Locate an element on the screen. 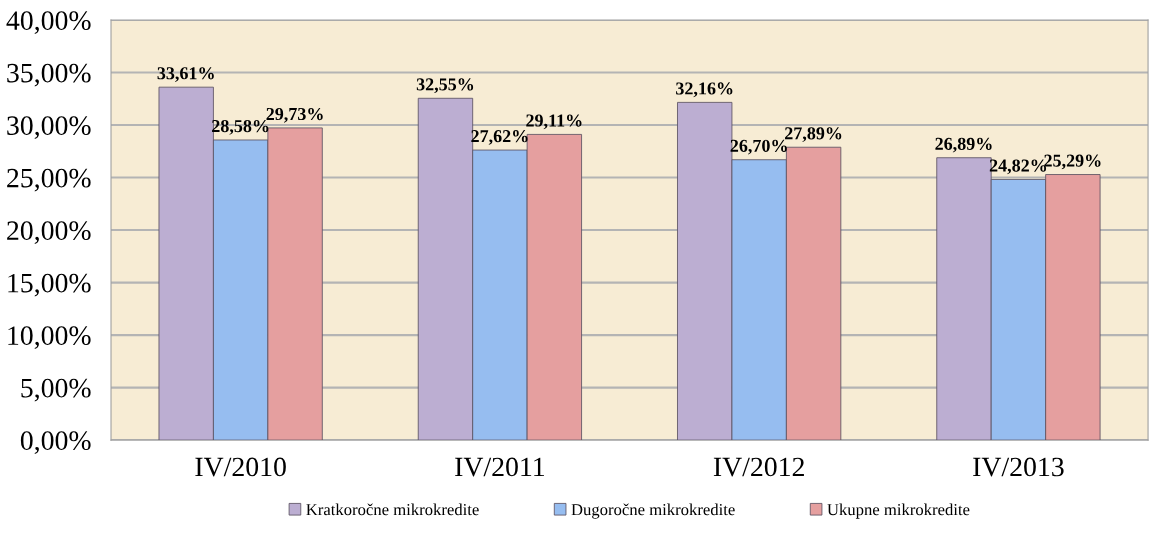 The width and height of the screenshot is (1160, 542). y-tick-label: 35,00% is located at coordinates (49, 75).